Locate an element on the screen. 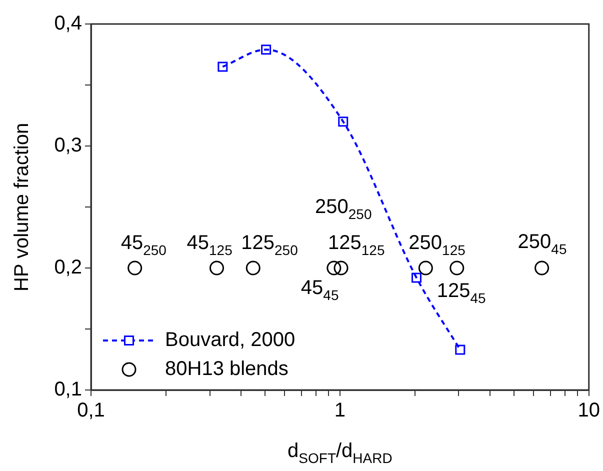 Image resolution: width=603 pixels, height=471 pixels. x-tick-label: 1 is located at coordinates (340, 411).